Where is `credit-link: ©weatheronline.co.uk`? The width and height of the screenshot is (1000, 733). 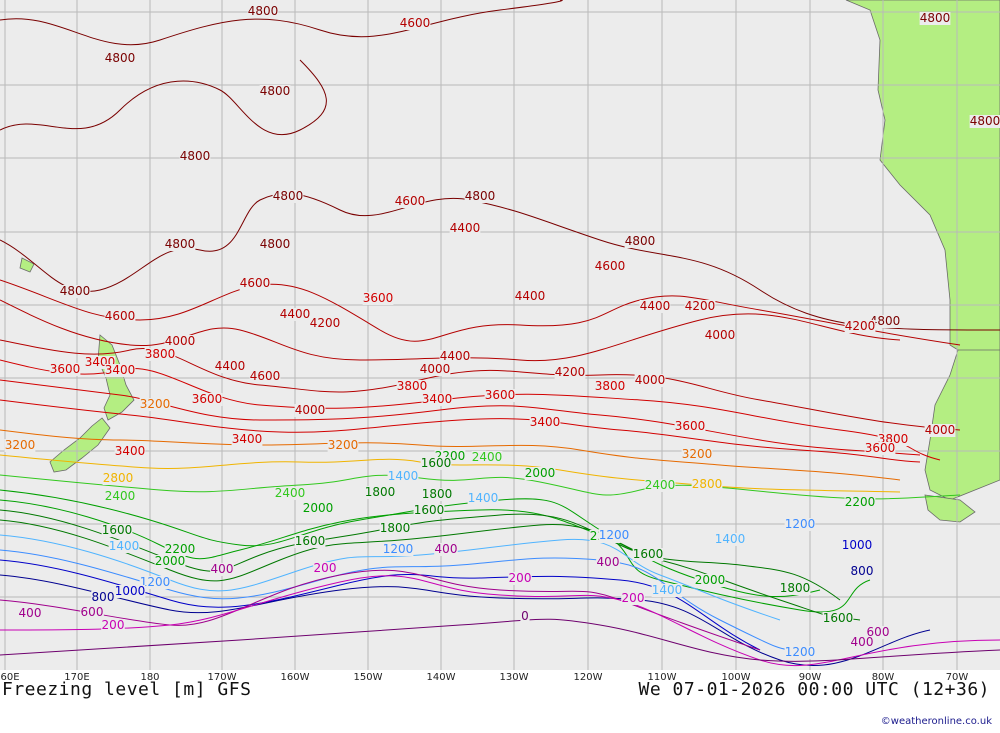 credit-link: ©weatheronline.co.uk is located at coordinates (936, 721).